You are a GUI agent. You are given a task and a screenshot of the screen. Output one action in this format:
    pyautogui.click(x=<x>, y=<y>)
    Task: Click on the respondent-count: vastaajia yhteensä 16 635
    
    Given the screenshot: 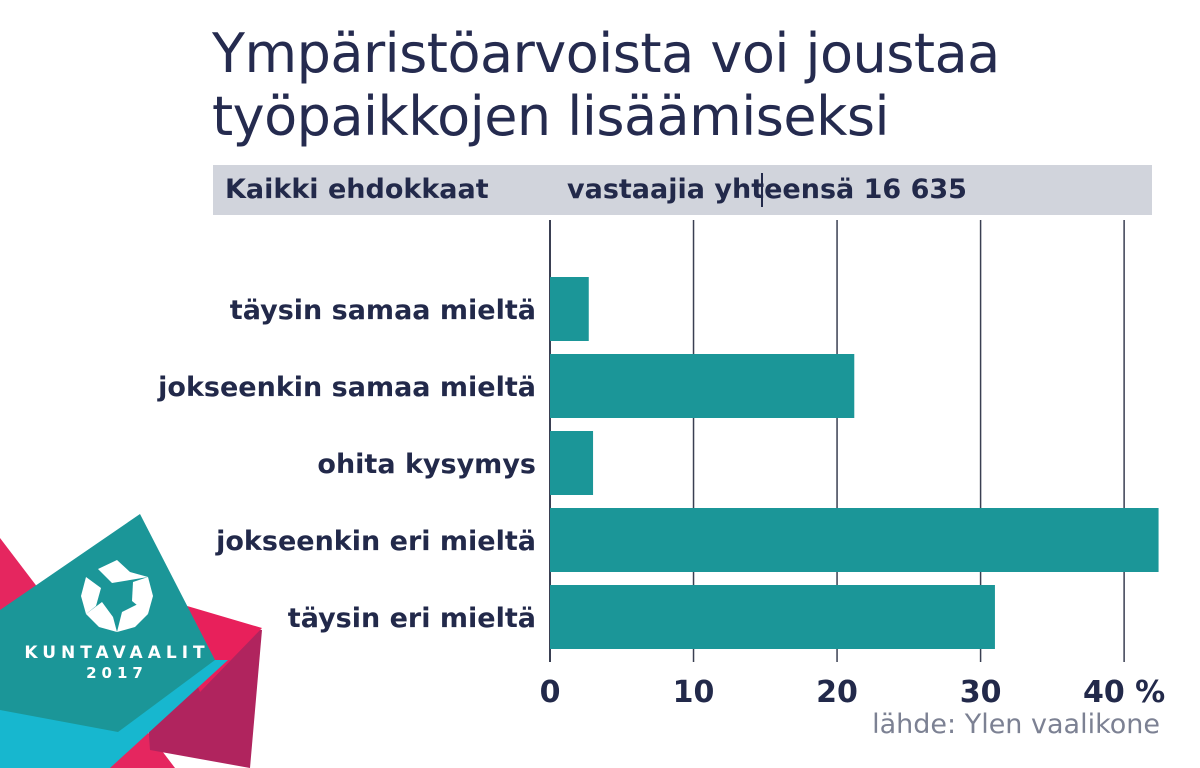 What is the action you would take?
    pyautogui.click(x=767, y=189)
    